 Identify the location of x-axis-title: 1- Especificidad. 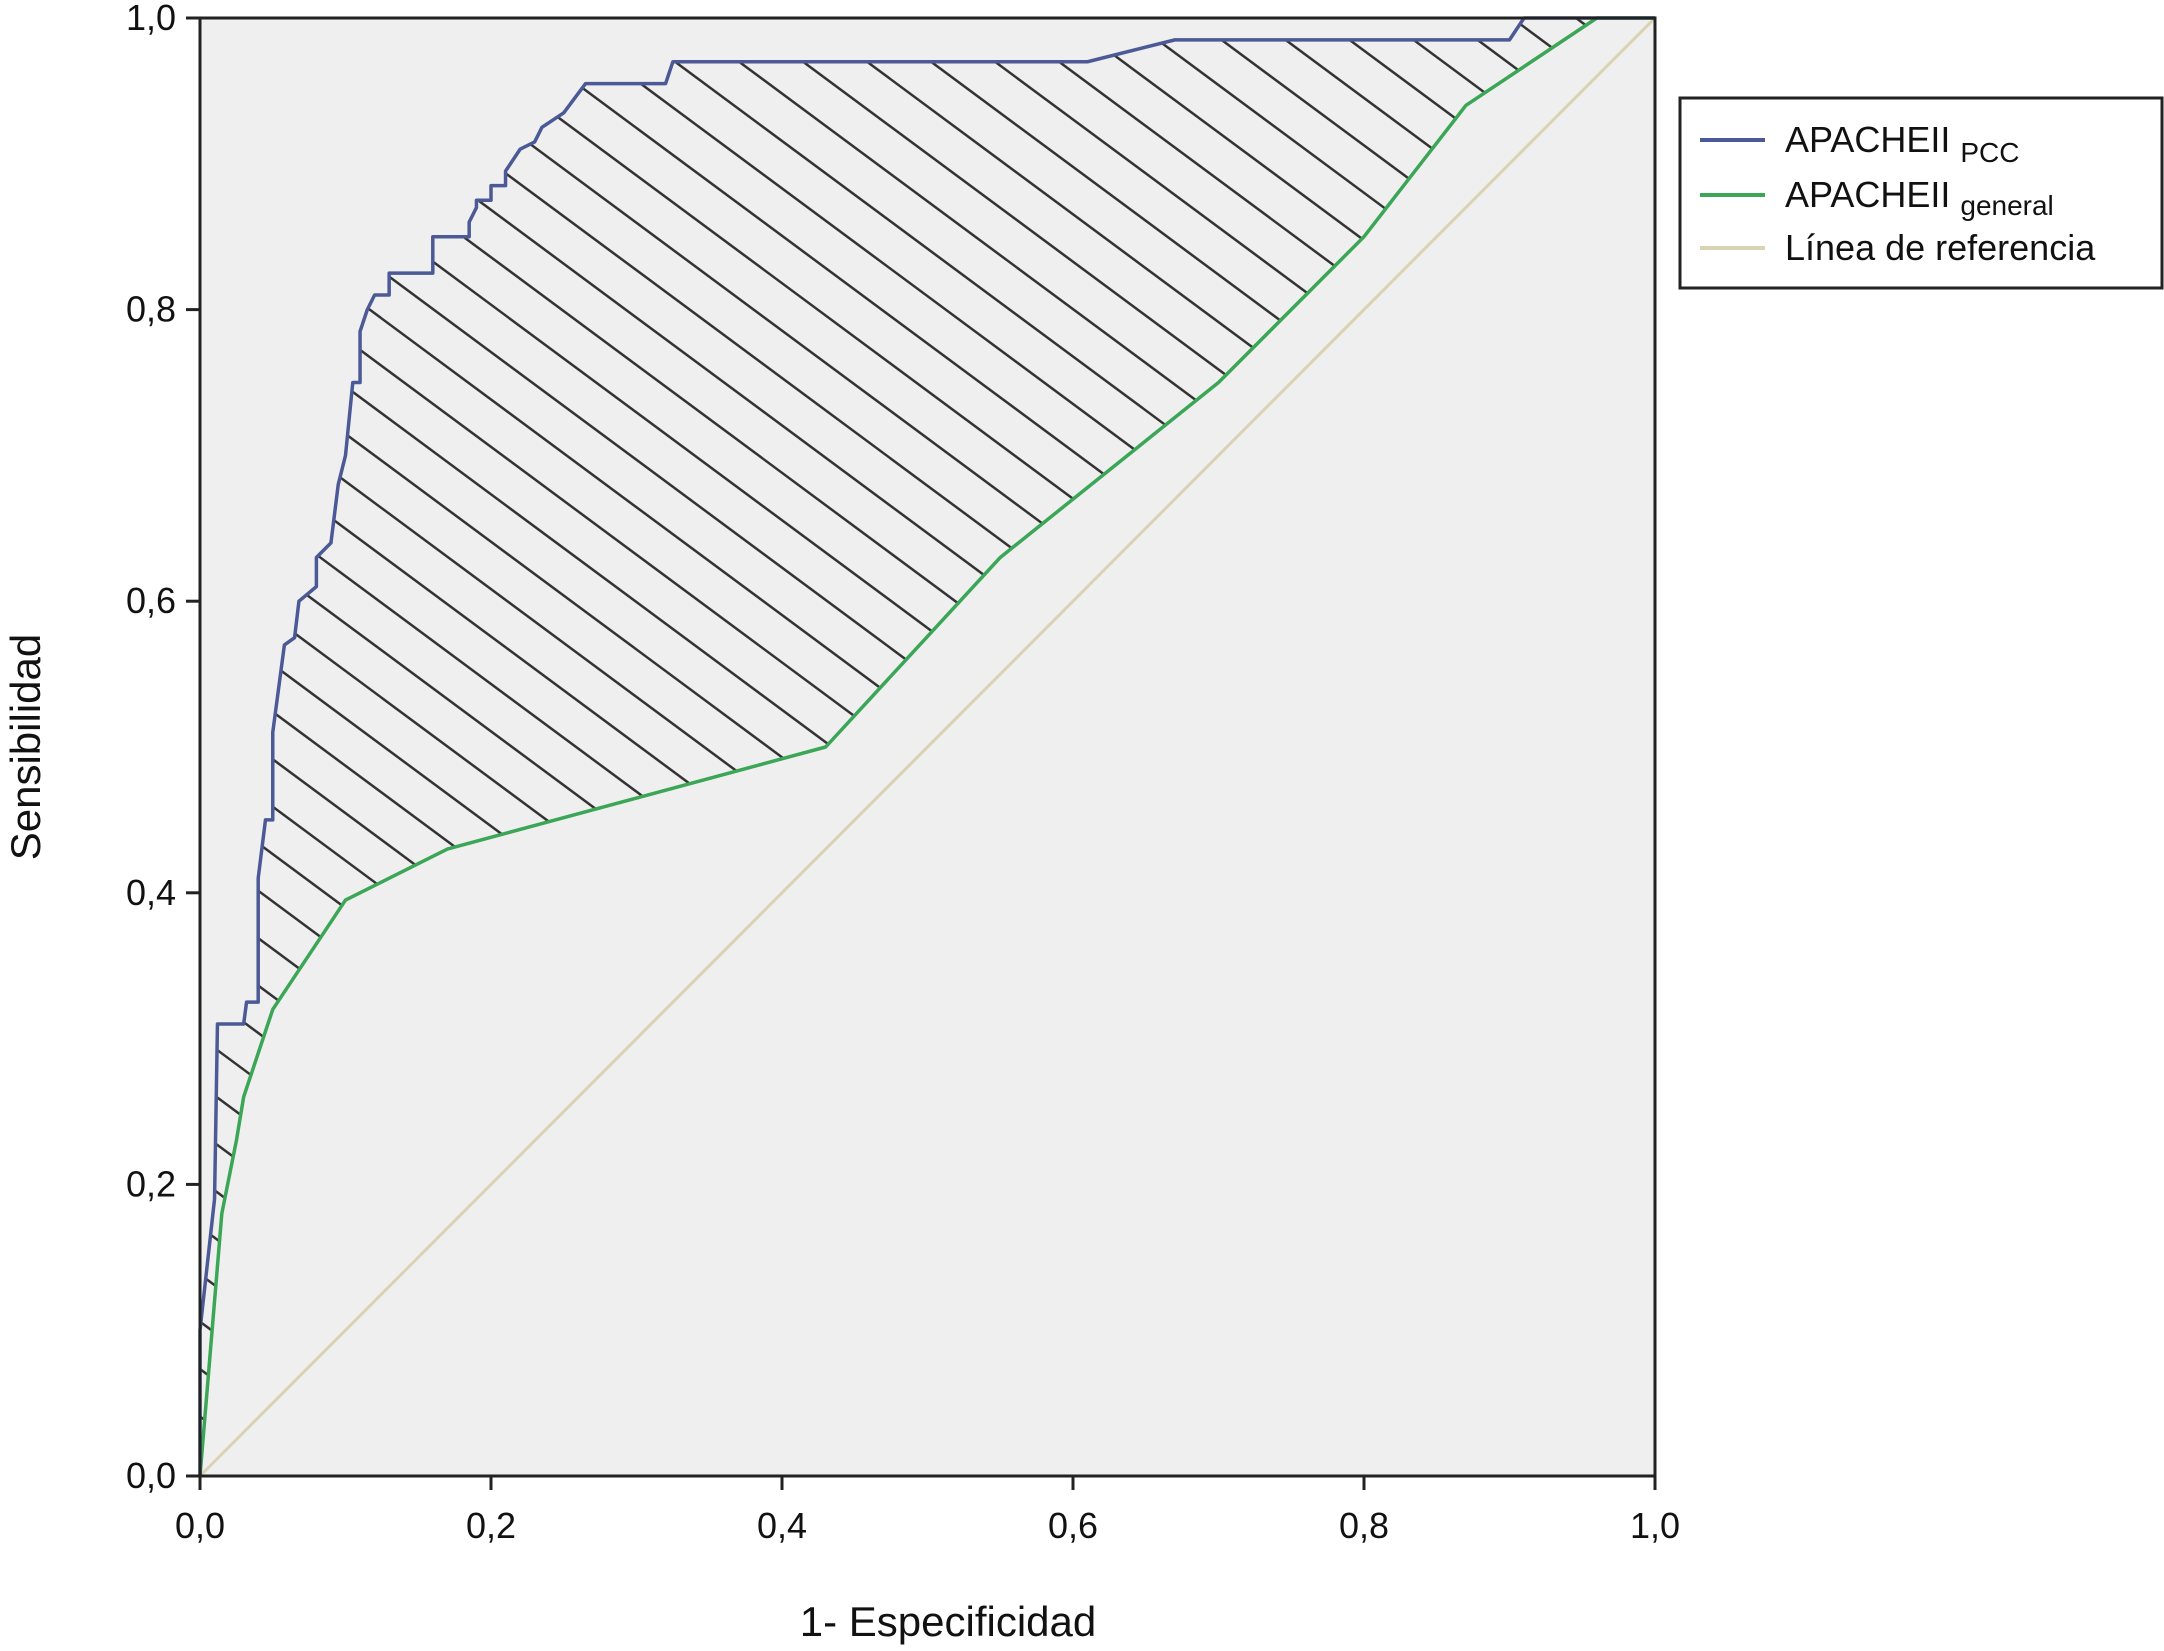
(948, 1621).